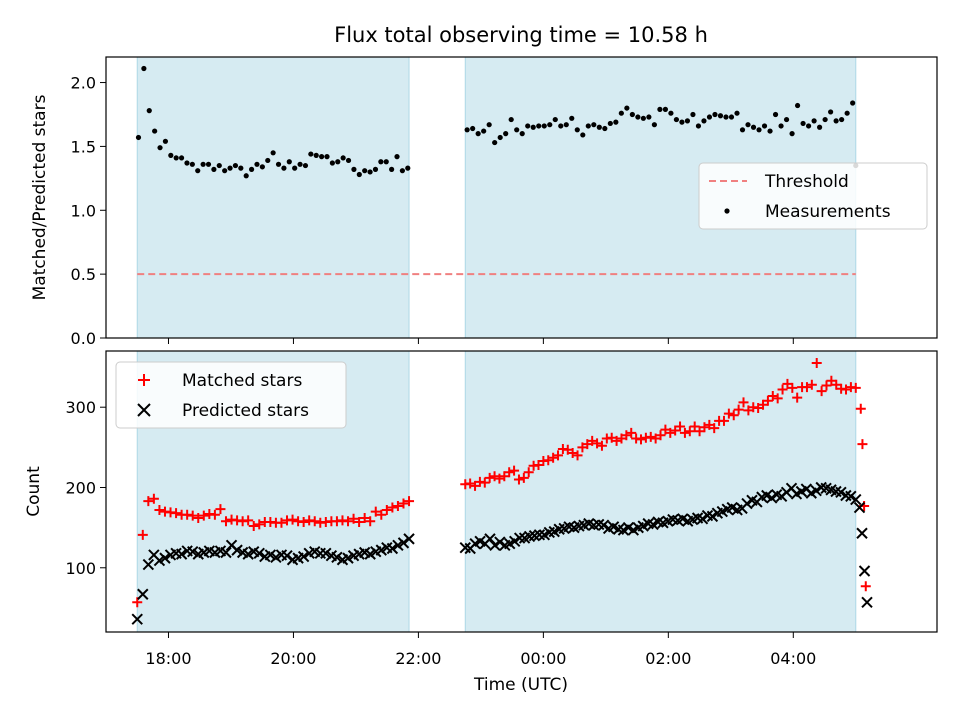 The height and width of the screenshot is (724, 960). What do you see at coordinates (34, 491) in the screenshot?
I see `y-axis-label: Count` at bounding box center [34, 491].